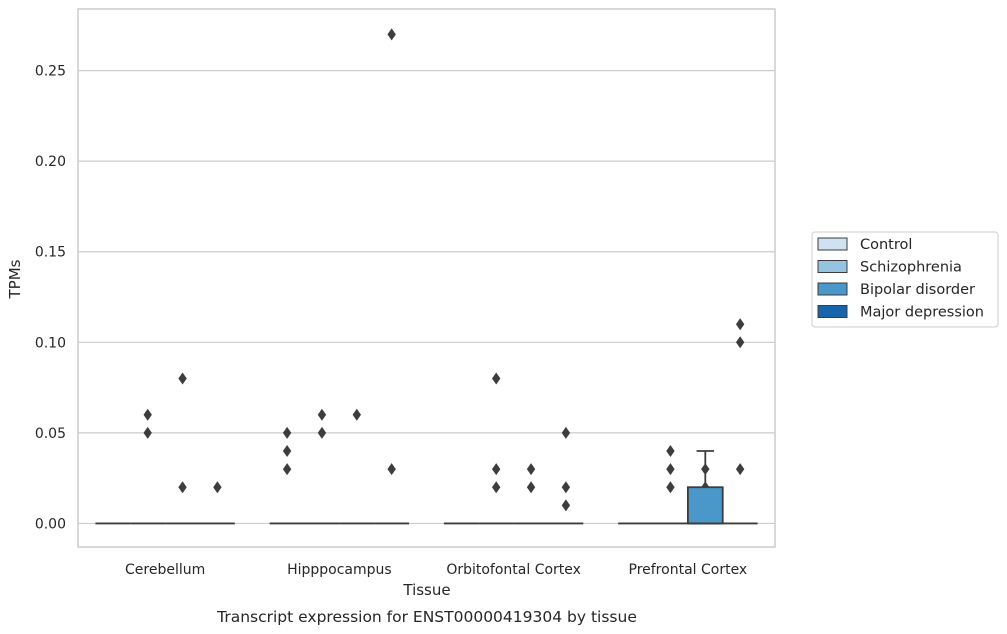  What do you see at coordinates (922, 313) in the screenshot?
I see `legend-label: Major depression` at bounding box center [922, 313].